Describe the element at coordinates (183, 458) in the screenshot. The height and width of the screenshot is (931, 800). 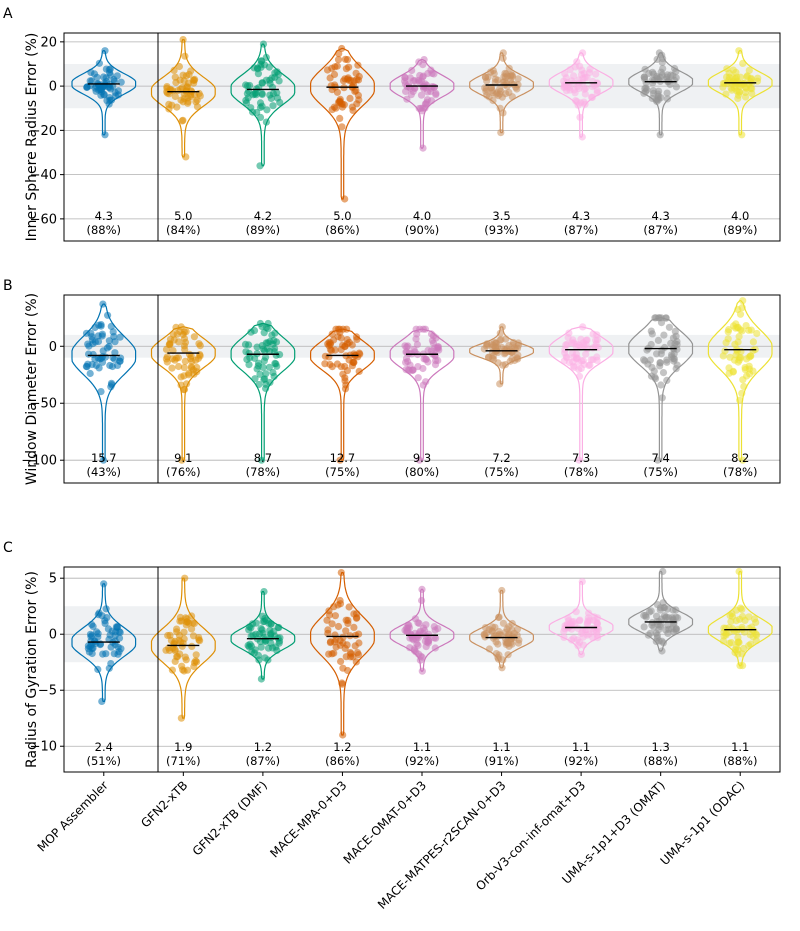
I see `stat-value-1: 9.1` at that location.